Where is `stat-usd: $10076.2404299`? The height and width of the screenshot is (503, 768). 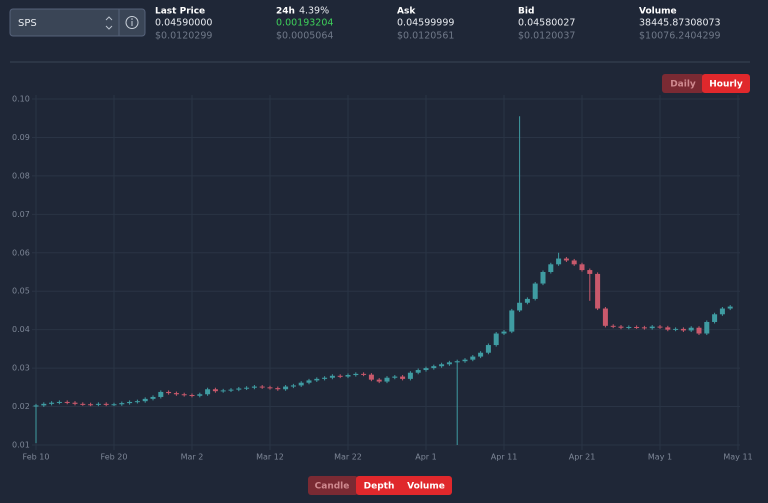
stat-usd: $10076.2404299 is located at coordinates (680, 36).